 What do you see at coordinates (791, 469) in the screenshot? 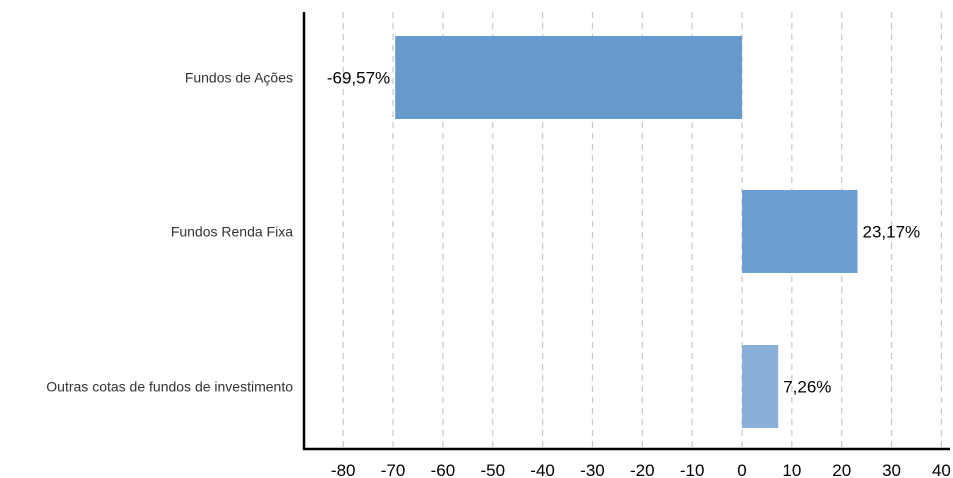
I see `x-tick-label-9: 10` at bounding box center [791, 469].